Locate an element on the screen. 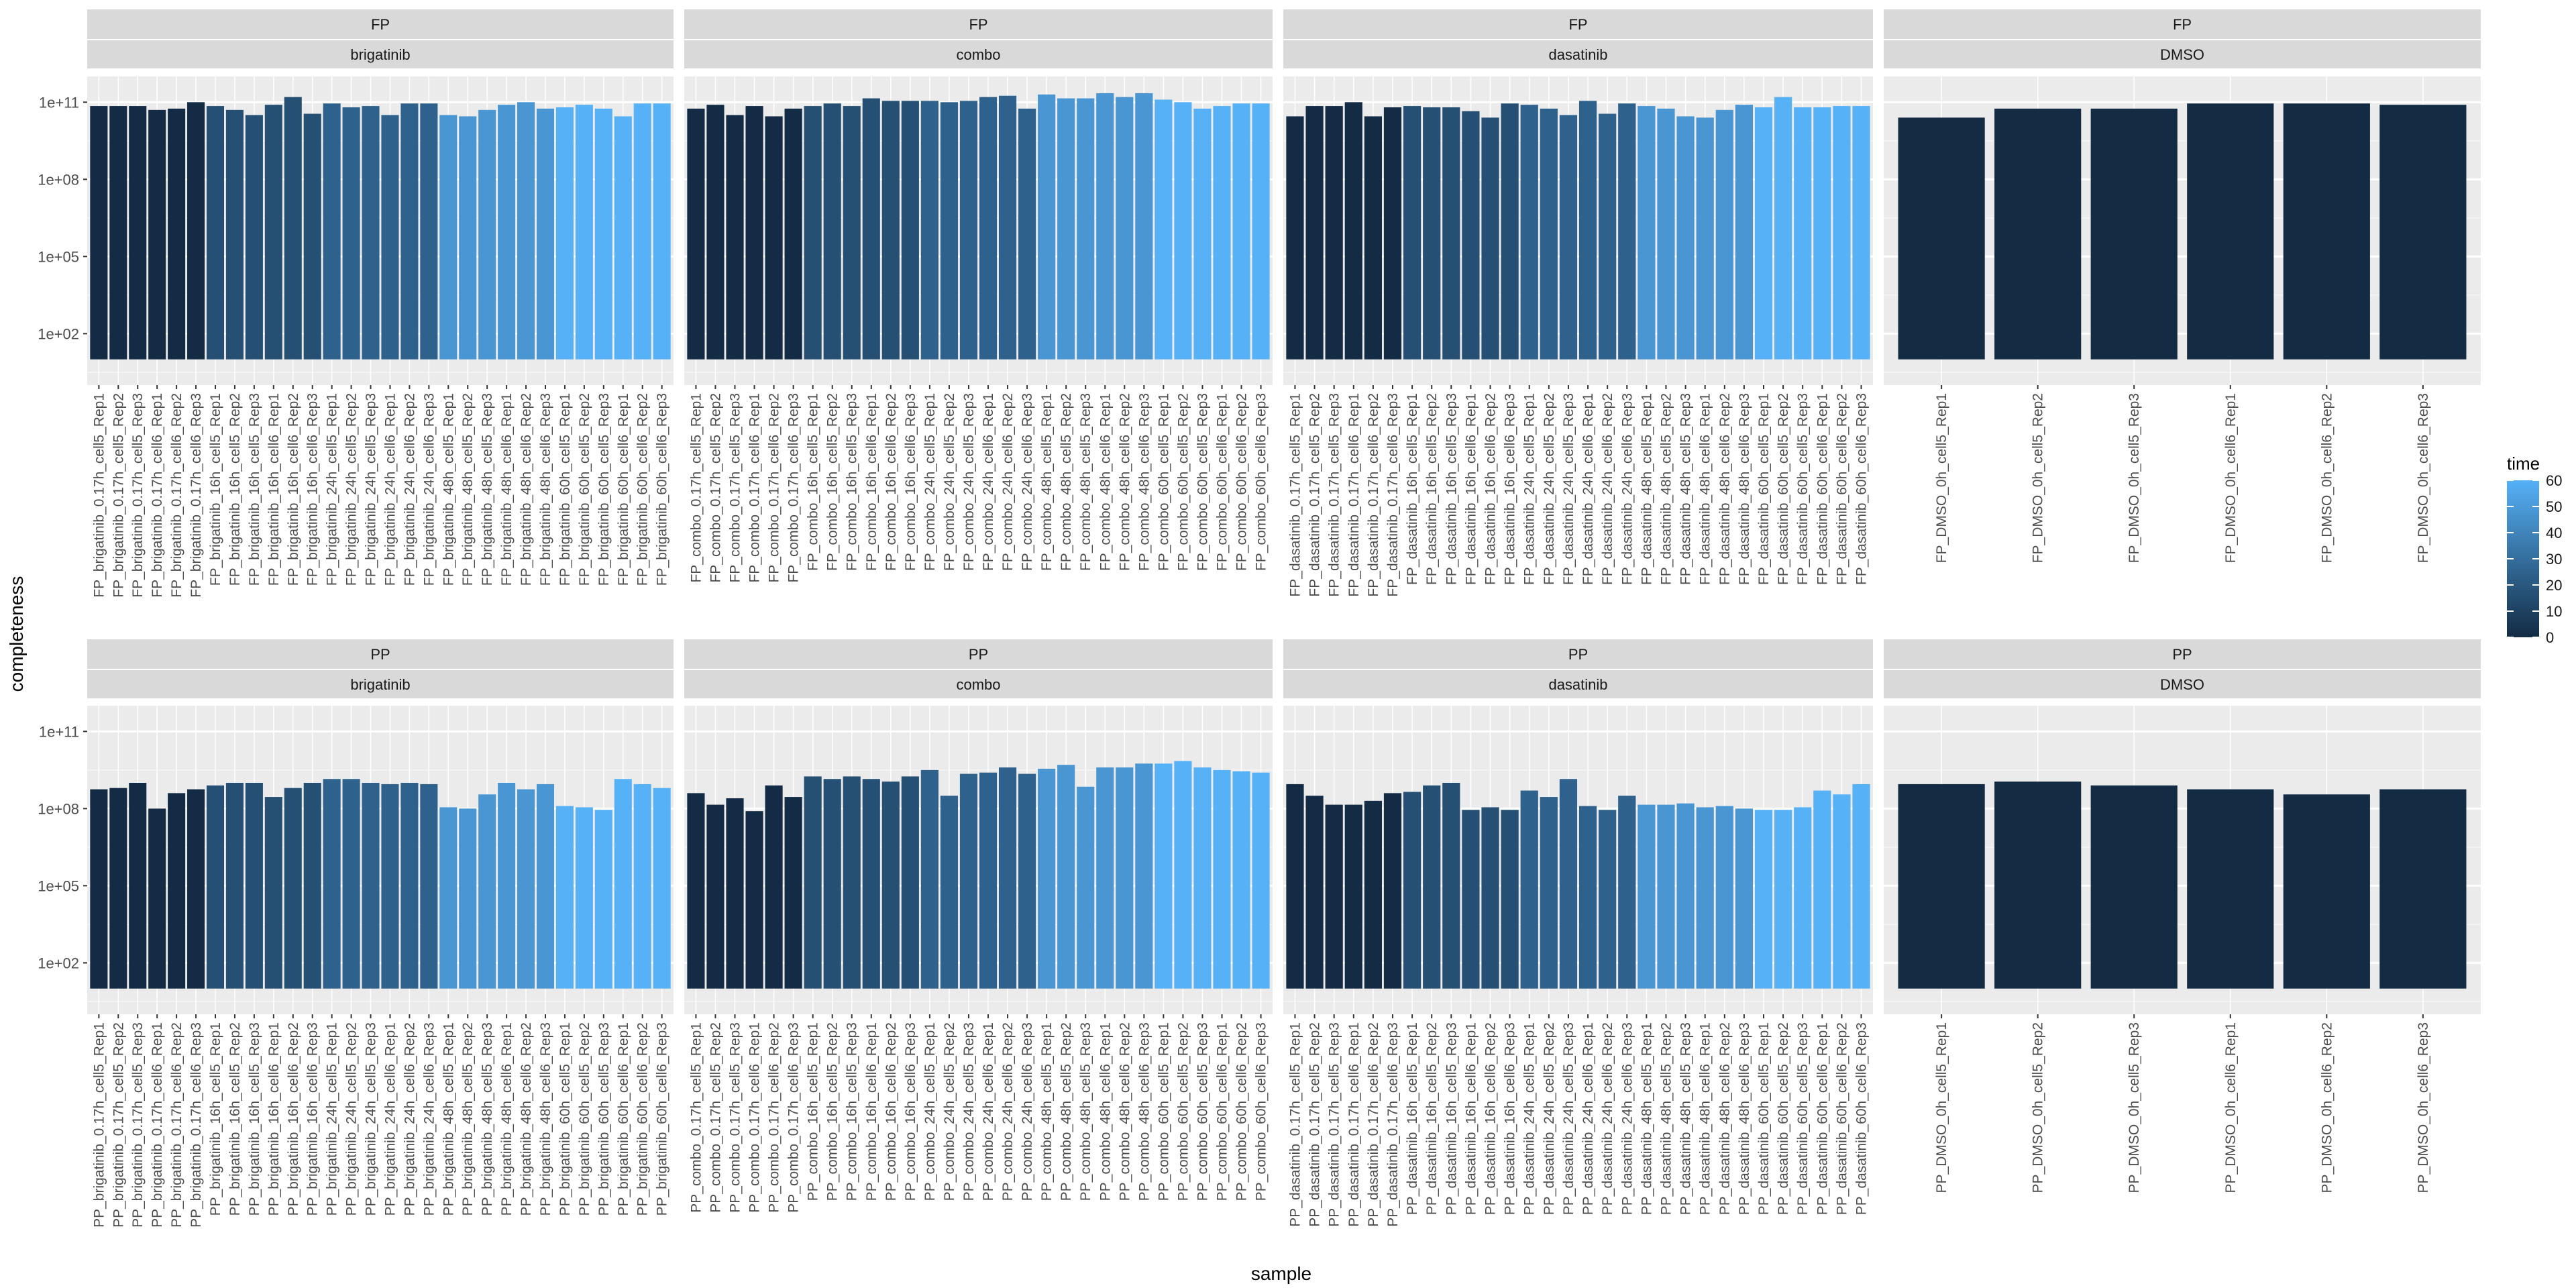 This screenshot has width=2576, height=1288. x-tick-label: PP_combo_16h_cell5_Rep1 is located at coordinates (813, 1111).